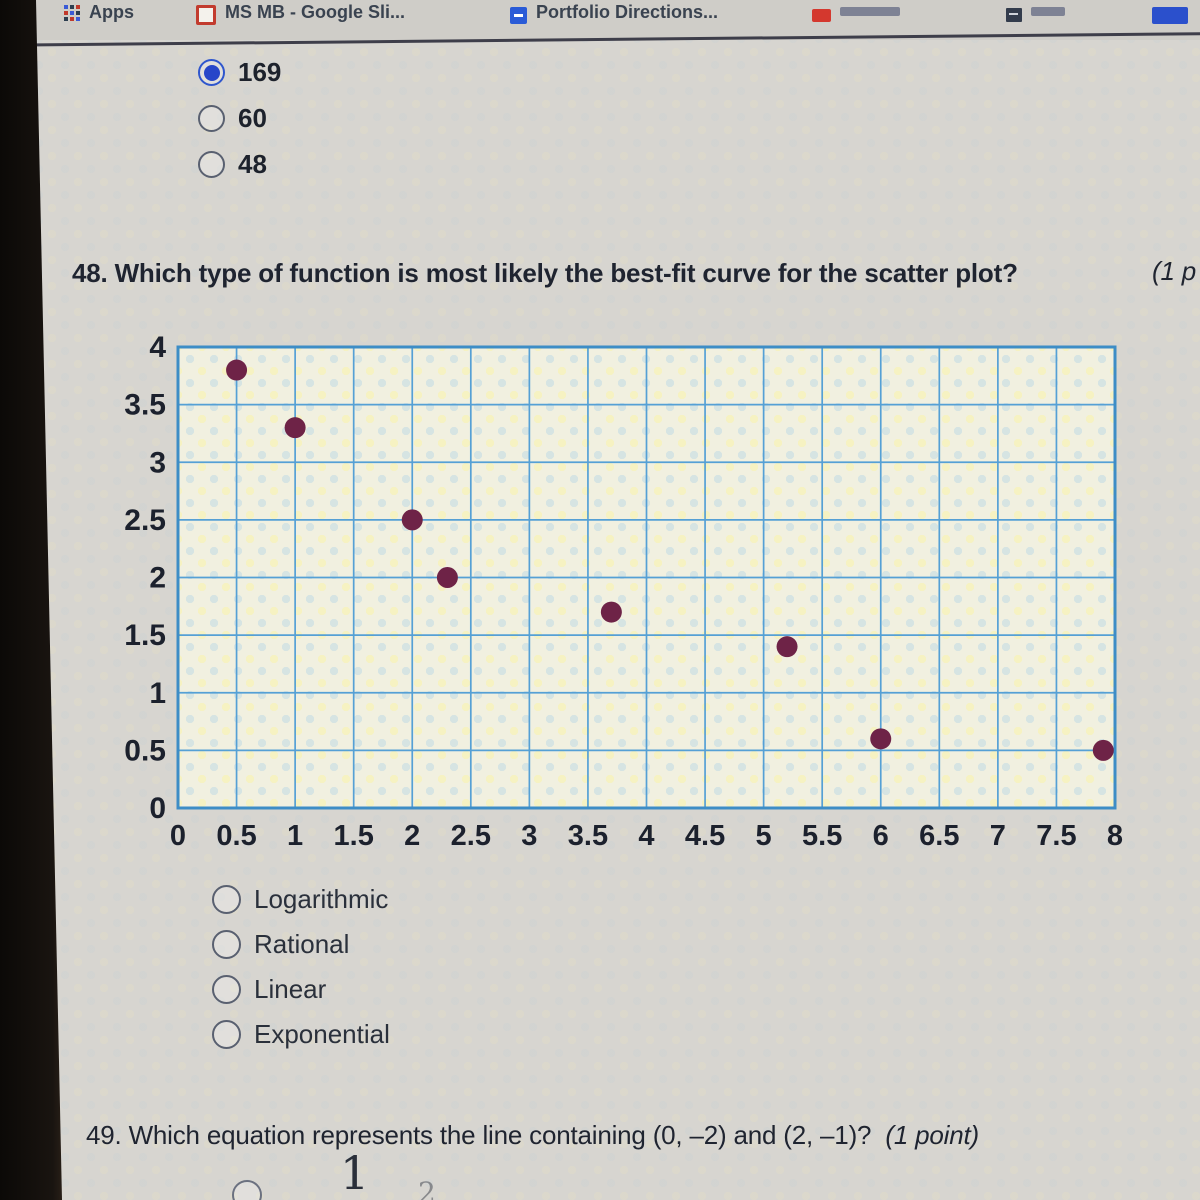  I want to click on option-rational: Rational, so click(301, 944).